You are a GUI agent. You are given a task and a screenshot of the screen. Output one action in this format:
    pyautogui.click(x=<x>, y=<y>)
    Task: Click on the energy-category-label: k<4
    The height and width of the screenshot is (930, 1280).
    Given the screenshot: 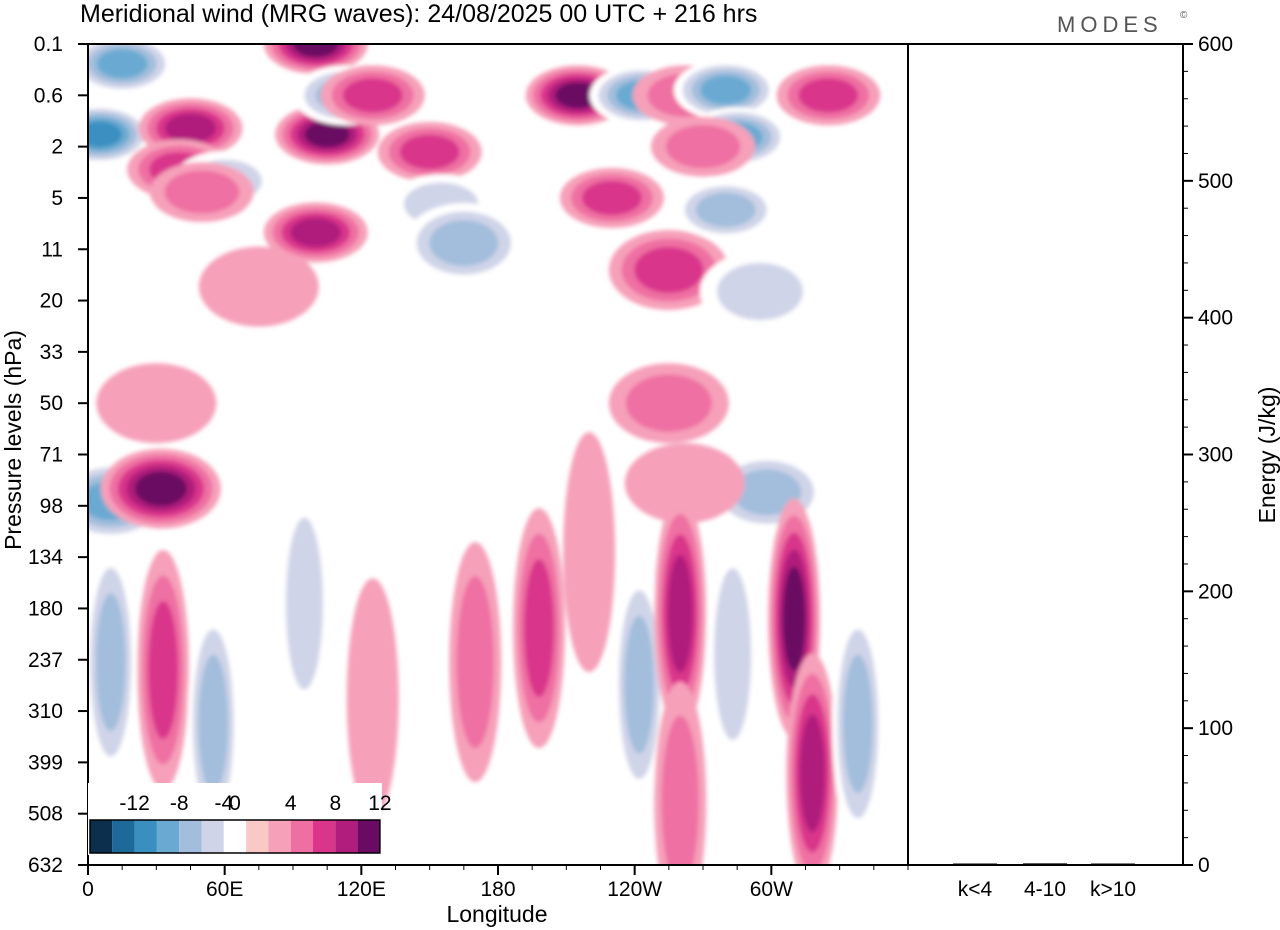 What is the action you would take?
    pyautogui.click(x=975, y=889)
    